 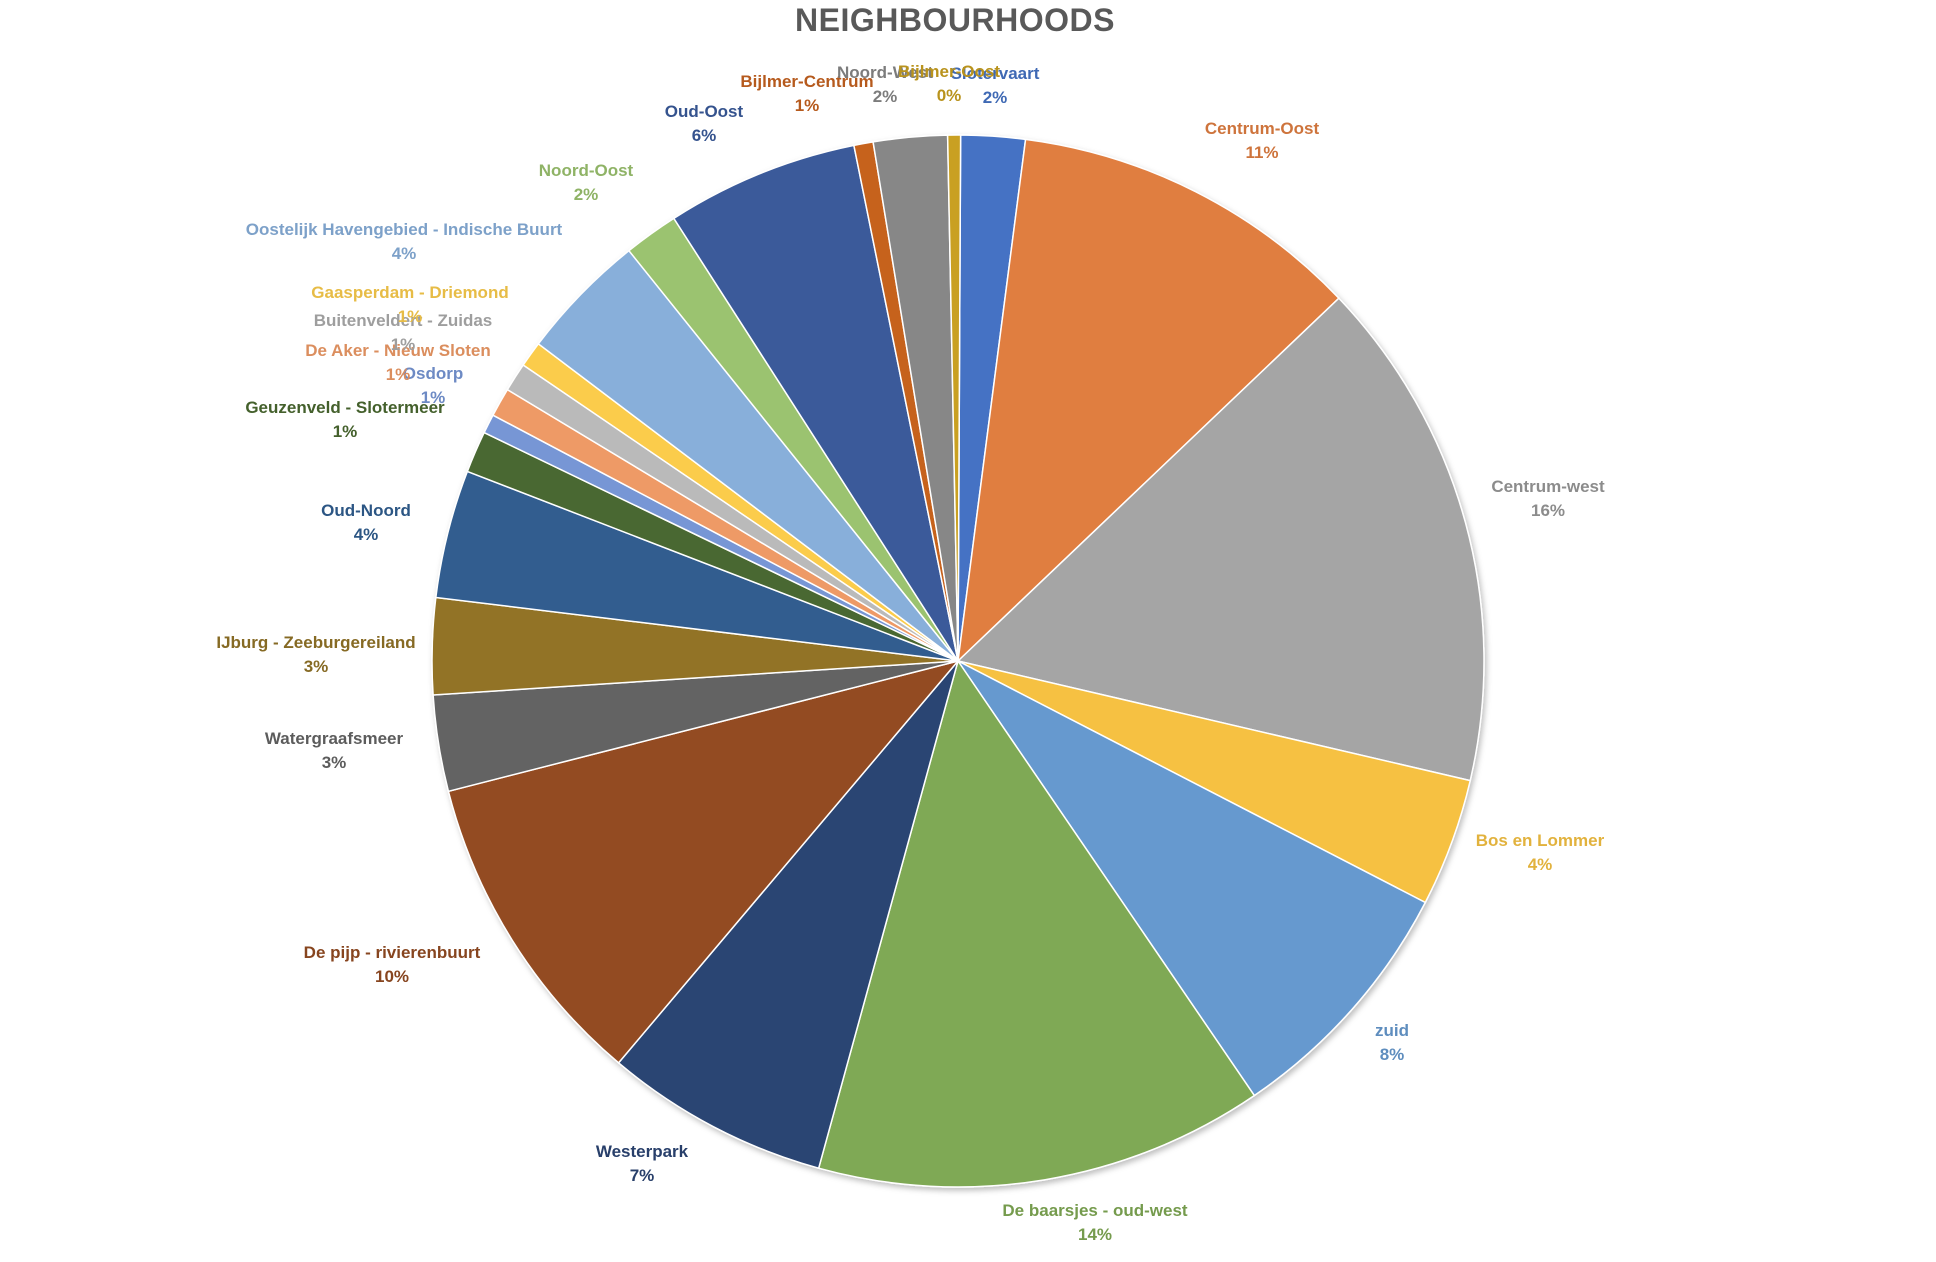 What do you see at coordinates (404, 229) in the screenshot?
I see `slice-name-label: Oostelijk Havengebied - Indische Buurt` at bounding box center [404, 229].